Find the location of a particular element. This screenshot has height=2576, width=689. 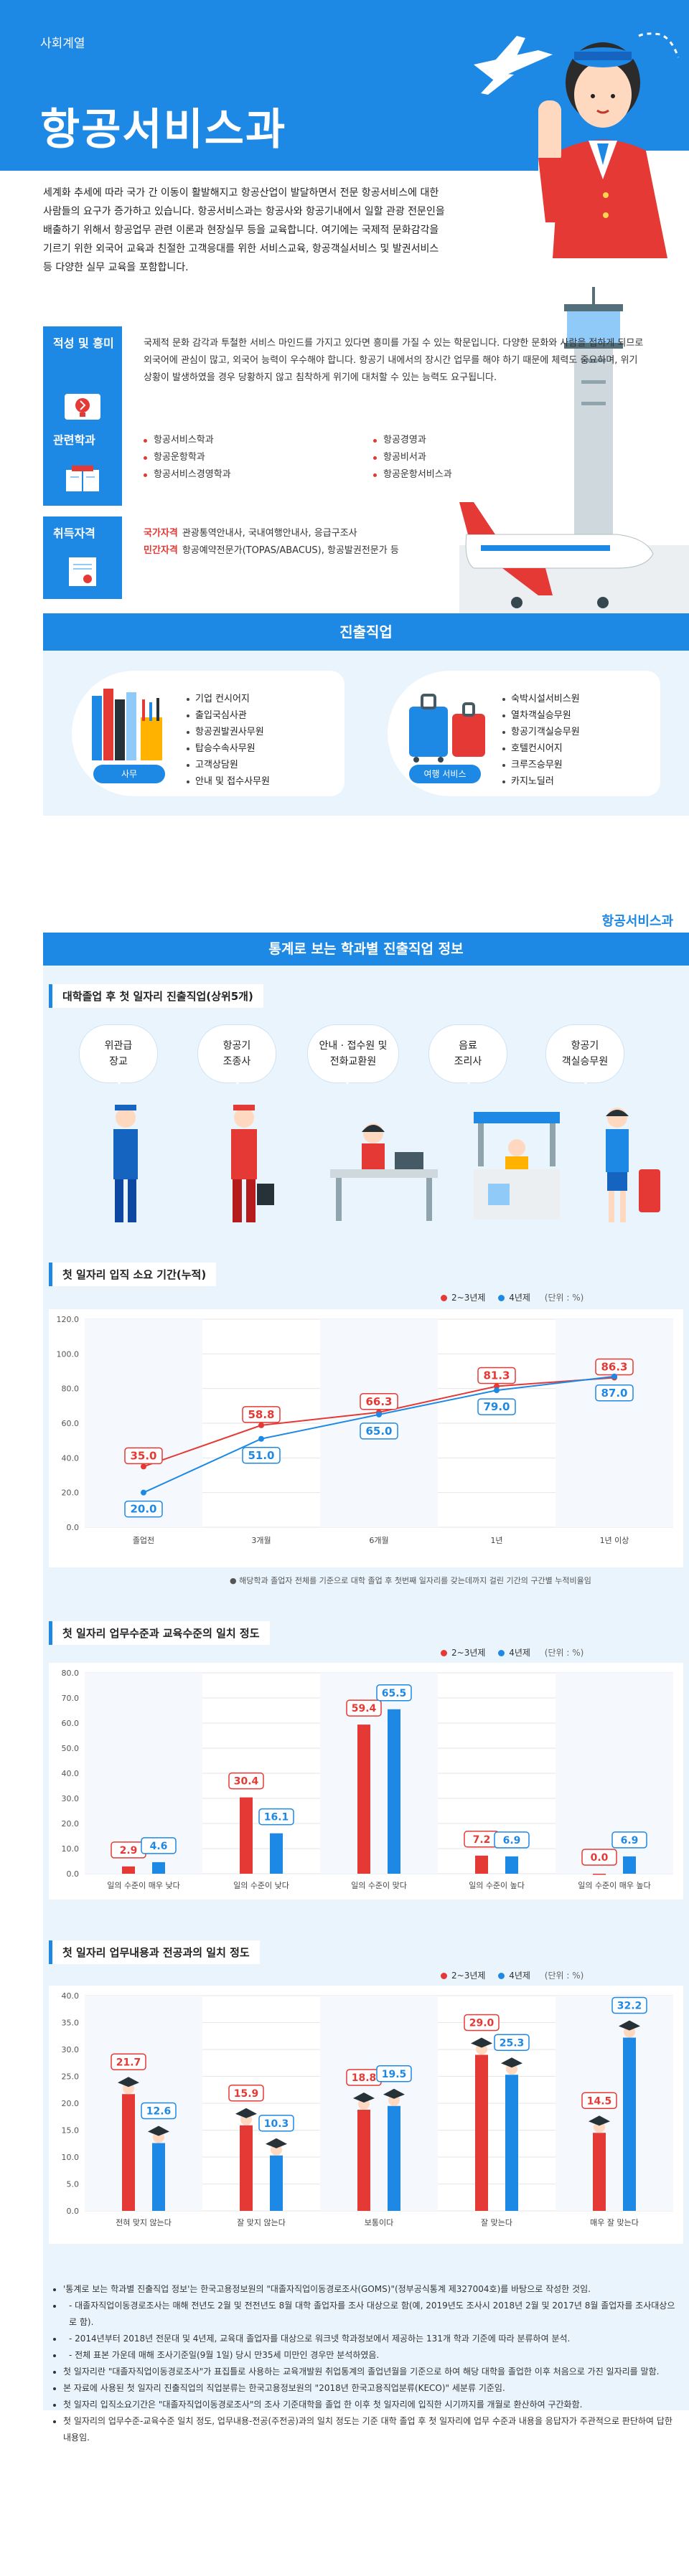

job-item: 탑승수속사무원 is located at coordinates (228, 748).